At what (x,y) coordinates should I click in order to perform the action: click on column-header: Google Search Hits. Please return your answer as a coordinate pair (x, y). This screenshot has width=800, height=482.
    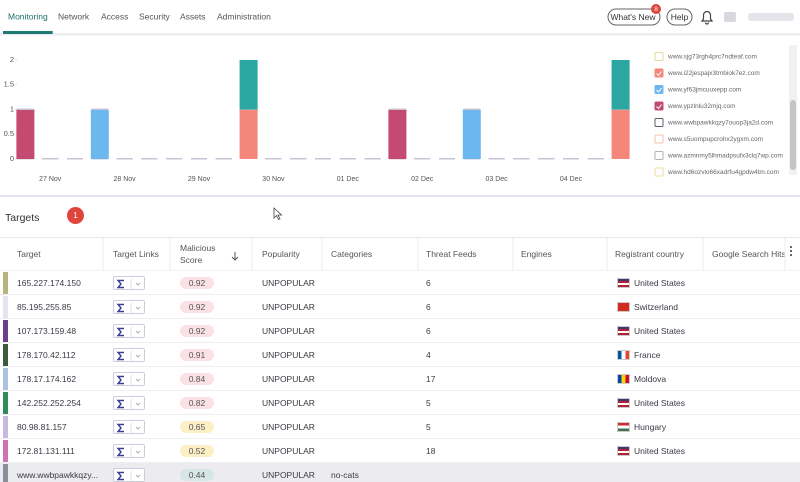
    Looking at the image, I should click on (749, 253).